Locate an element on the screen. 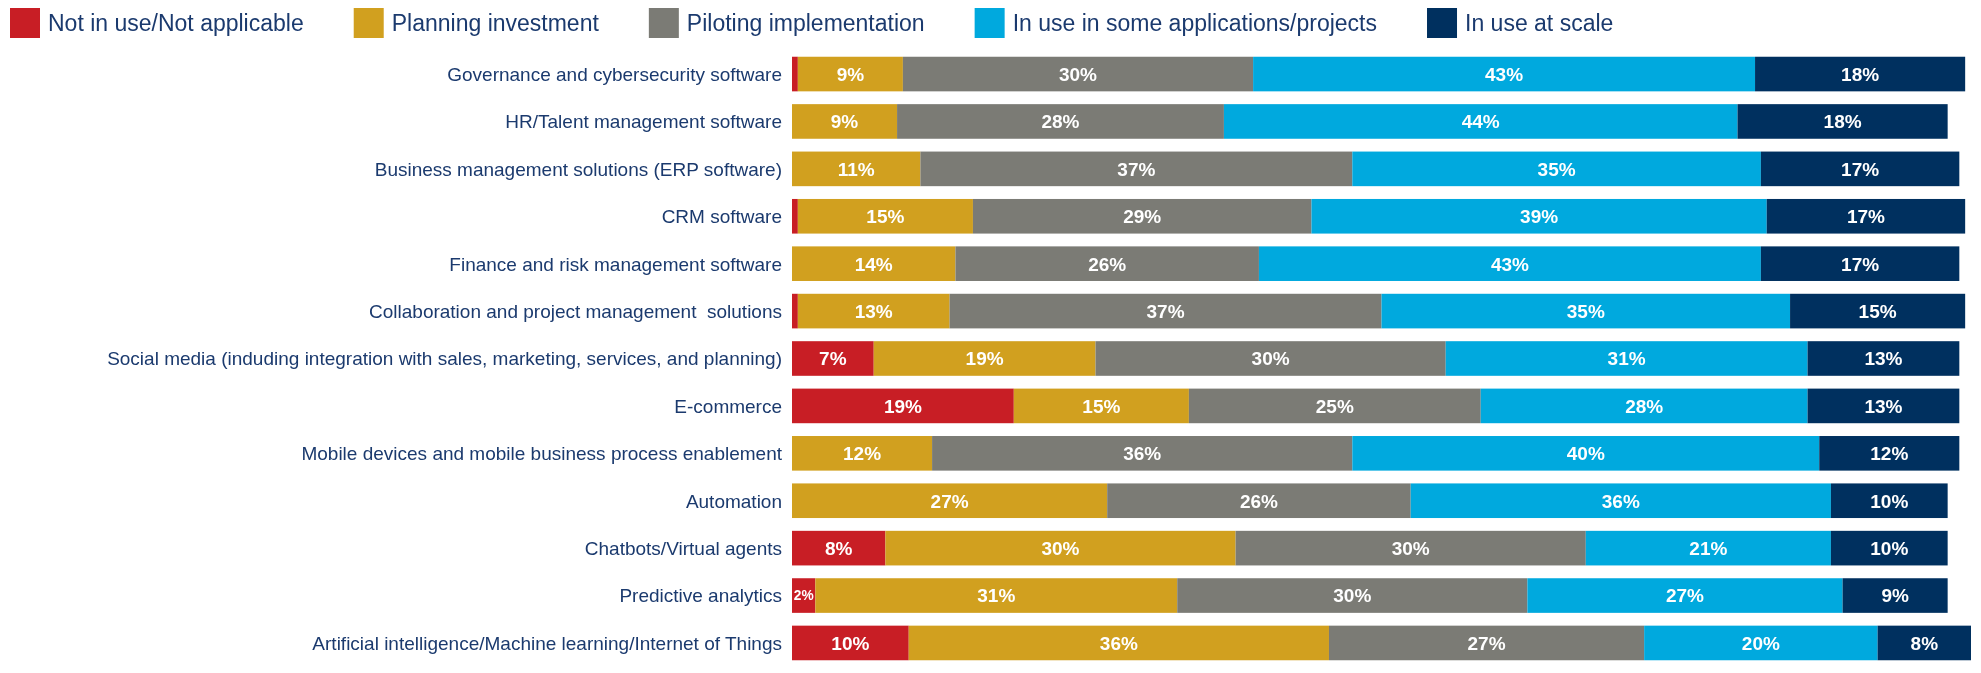 The width and height of the screenshot is (1981, 673). data-label: 7% is located at coordinates (833, 359).